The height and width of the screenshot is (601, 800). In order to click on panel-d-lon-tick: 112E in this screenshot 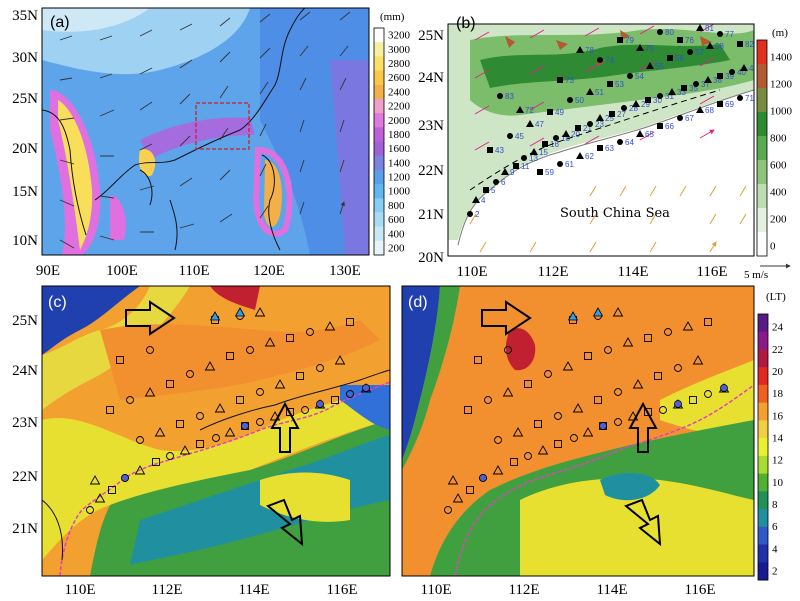, I will do `click(523, 590)`.